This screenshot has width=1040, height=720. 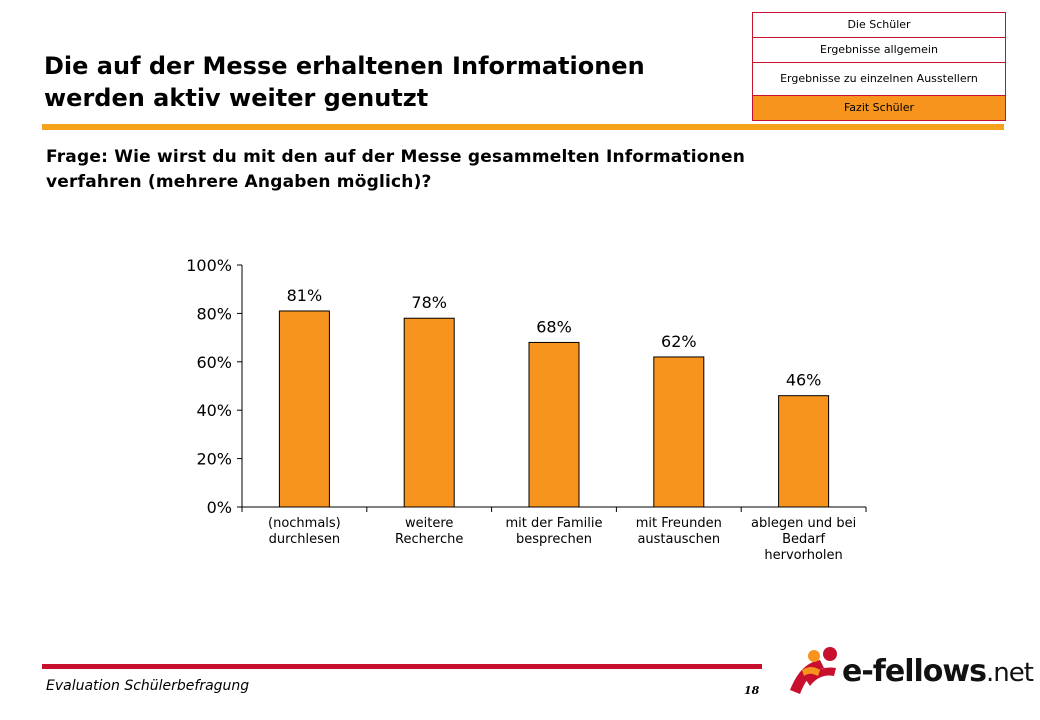 What do you see at coordinates (429, 523) in the screenshot?
I see `x-category-label: weitere` at bounding box center [429, 523].